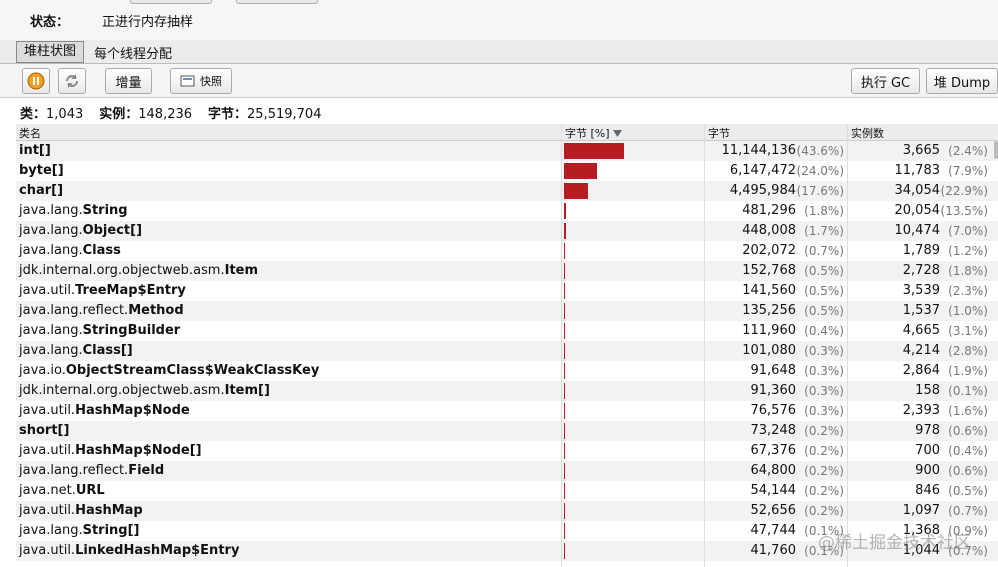 Image resolution: width=998 pixels, height=567 pixels. What do you see at coordinates (917, 210) in the screenshot?
I see `instances: 20,054` at bounding box center [917, 210].